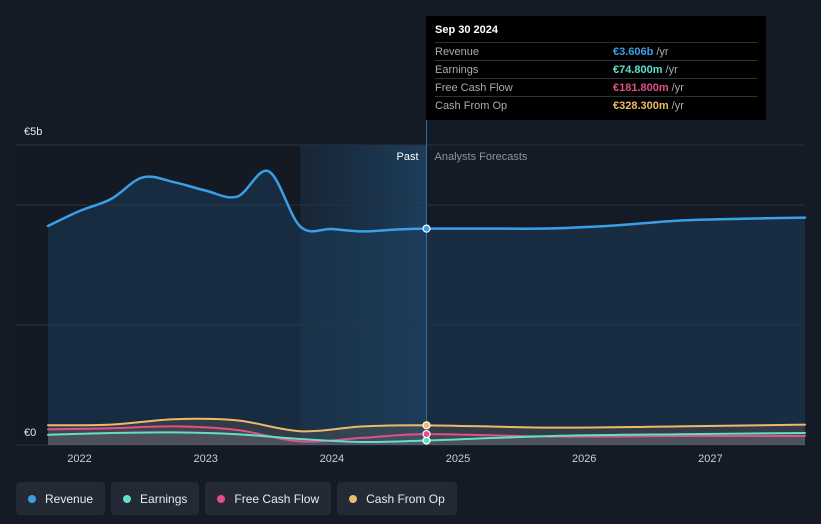 The height and width of the screenshot is (524, 821). Describe the element at coordinates (638, 69) in the screenshot. I see `tooltip-value: €74.800m` at that location.